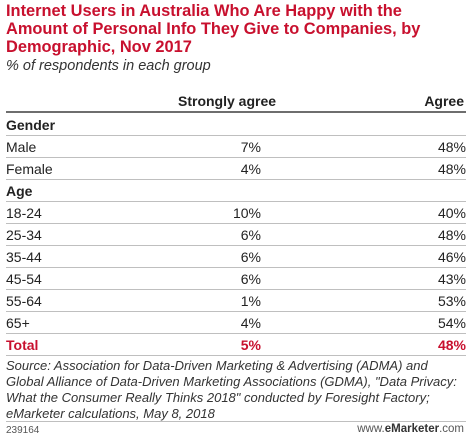  What do you see at coordinates (236, 168) in the screenshot?
I see `table-row: Female 4% 48%` at bounding box center [236, 168].